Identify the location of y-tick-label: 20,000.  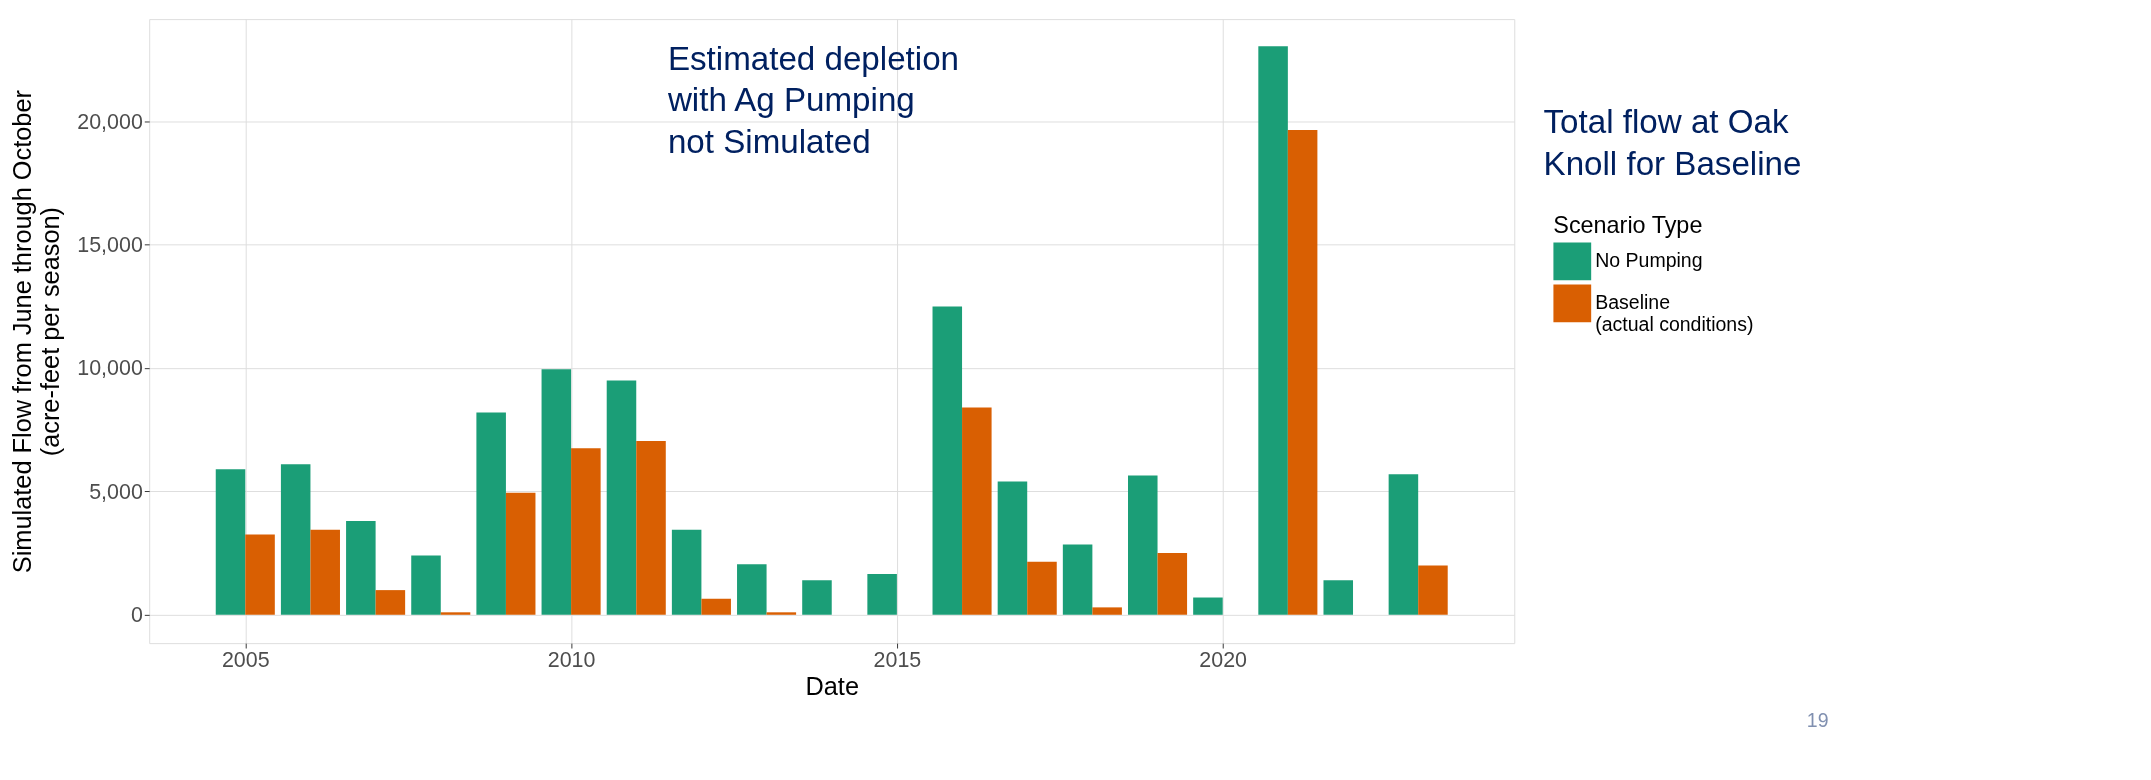
(110, 121).